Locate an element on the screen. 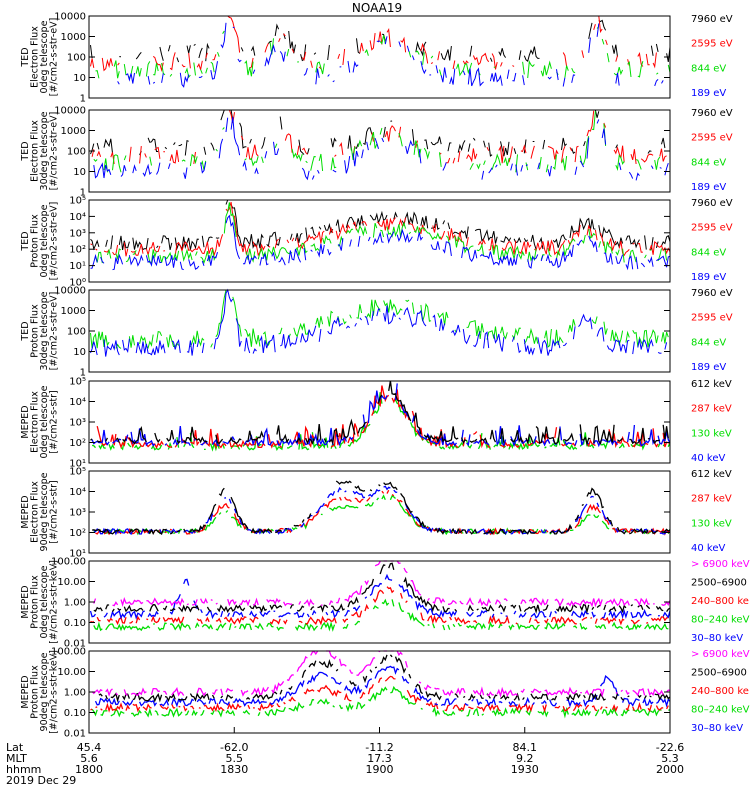 The image size is (750, 800). y-tick-label: 10 is located at coordinates (79, 352).